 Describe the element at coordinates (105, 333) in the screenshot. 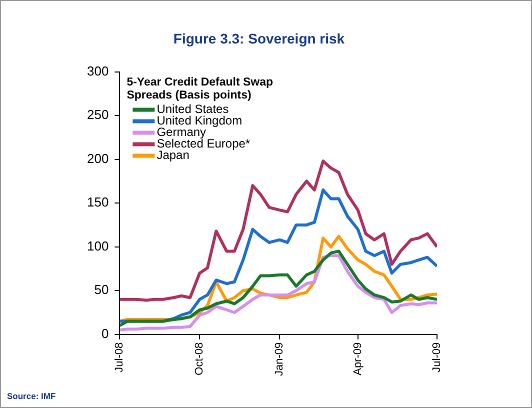

I see `y-tick-label: 0` at that location.